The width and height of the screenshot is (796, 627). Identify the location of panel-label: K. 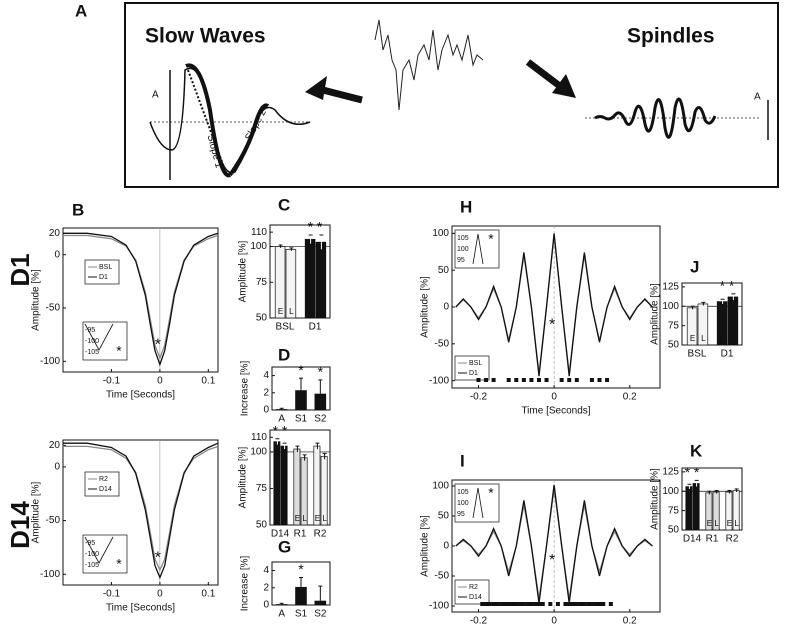
(696, 450).